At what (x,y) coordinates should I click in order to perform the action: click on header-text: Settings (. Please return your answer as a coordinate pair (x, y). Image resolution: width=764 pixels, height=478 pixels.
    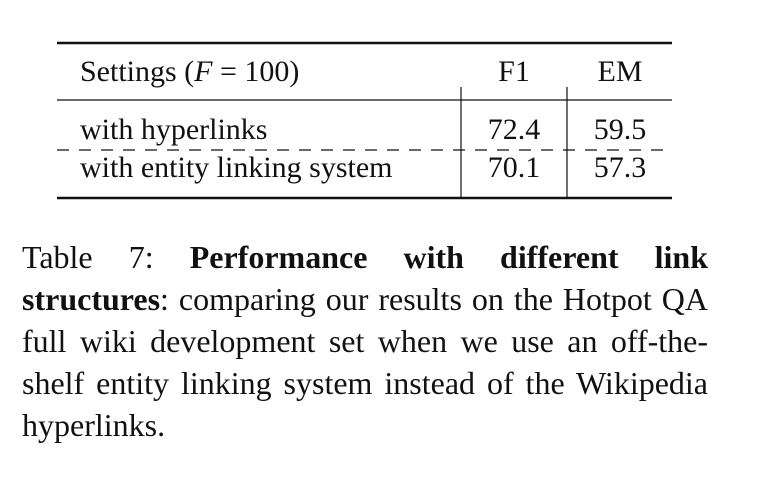
    Looking at the image, I should click on (137, 71).